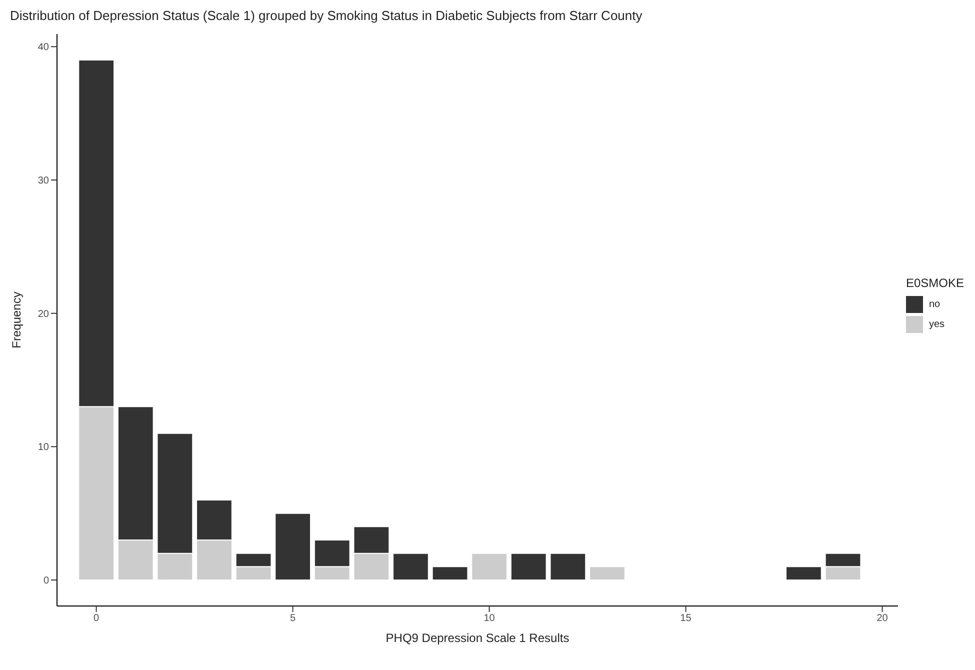 The height and width of the screenshot is (670, 975). What do you see at coordinates (490, 618) in the screenshot?
I see `x-tick-label: 10` at bounding box center [490, 618].